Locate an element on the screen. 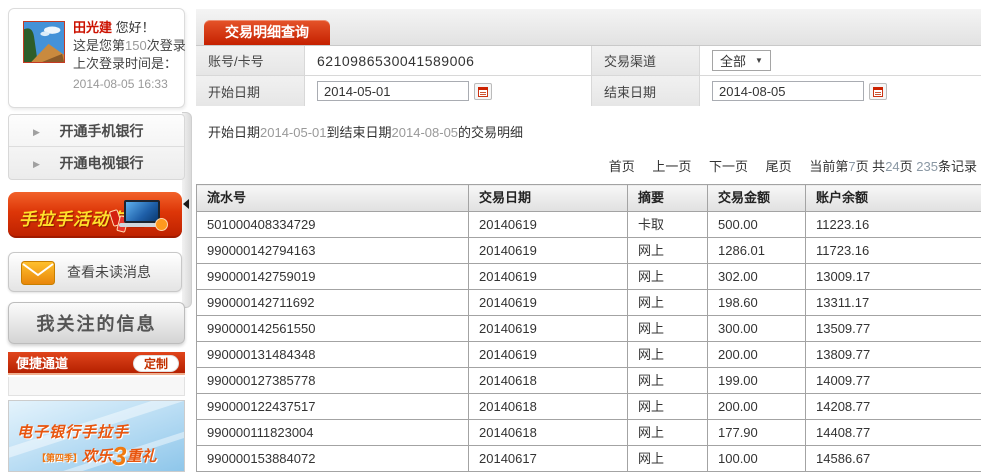 The image size is (981, 472). envelope-icon is located at coordinates (38, 274).